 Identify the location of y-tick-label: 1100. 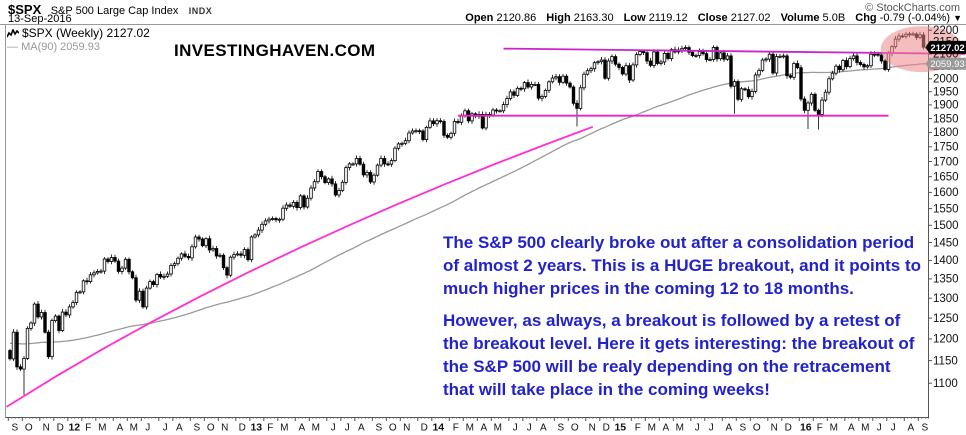
(945, 384).